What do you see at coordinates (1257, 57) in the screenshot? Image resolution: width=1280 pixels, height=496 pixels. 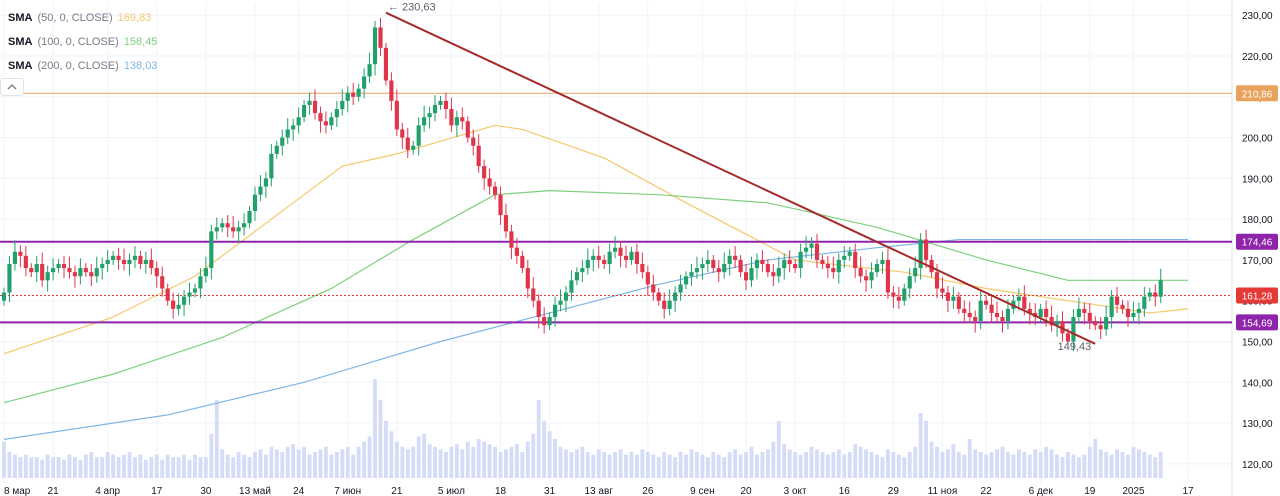 I see `y-tick-label: 220,00` at bounding box center [1257, 57].